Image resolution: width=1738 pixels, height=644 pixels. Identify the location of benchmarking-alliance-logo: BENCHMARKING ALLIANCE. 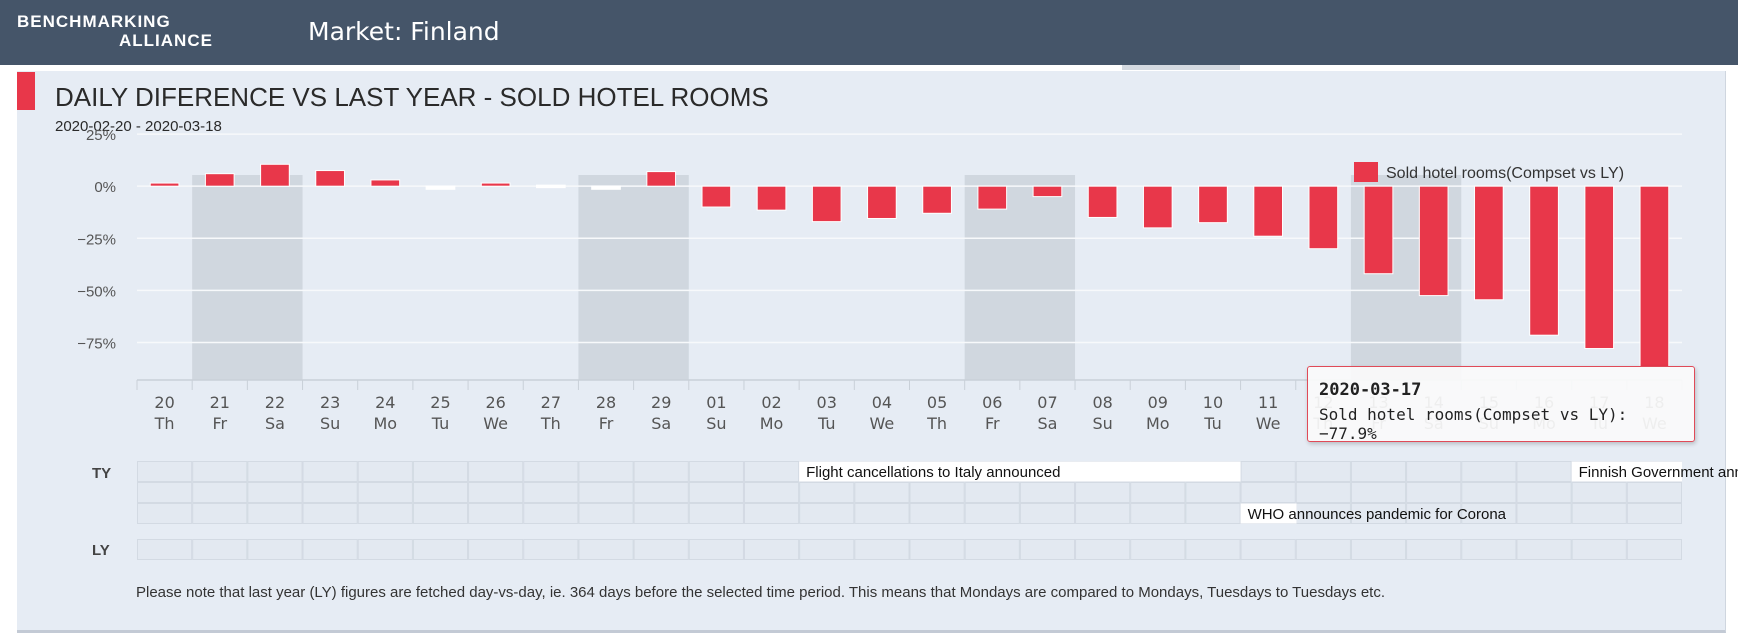
(115, 31).